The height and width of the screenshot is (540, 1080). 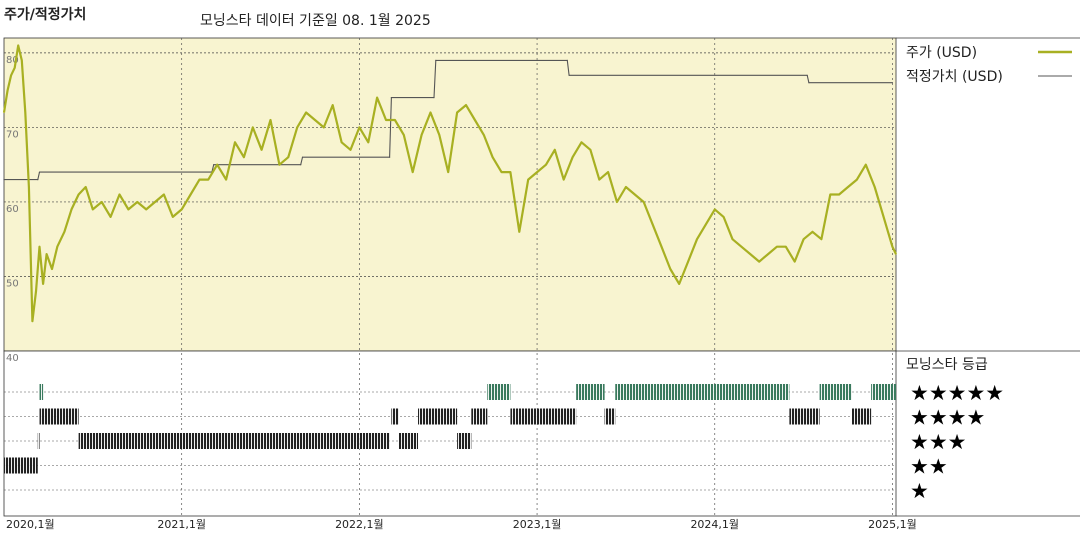 I want to click on x-tick-label: 2025,1월, so click(x=892, y=524).